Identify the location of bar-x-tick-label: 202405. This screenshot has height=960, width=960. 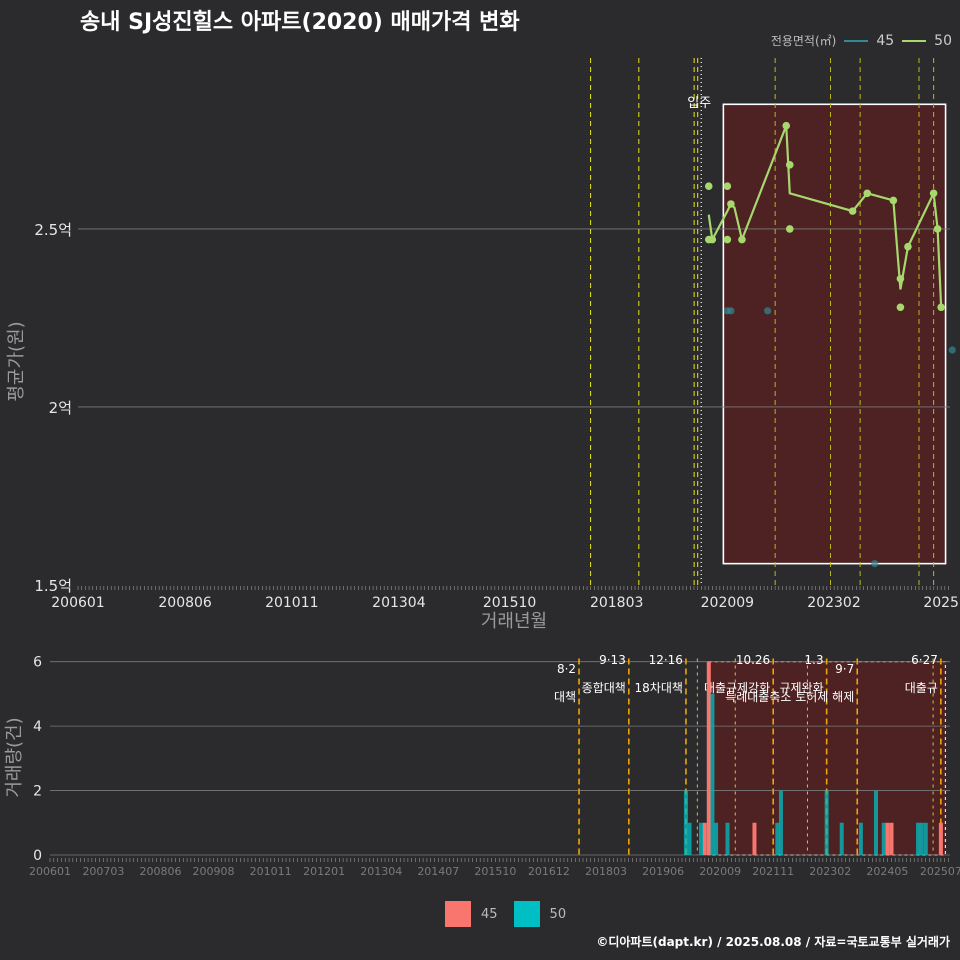
(887, 871).